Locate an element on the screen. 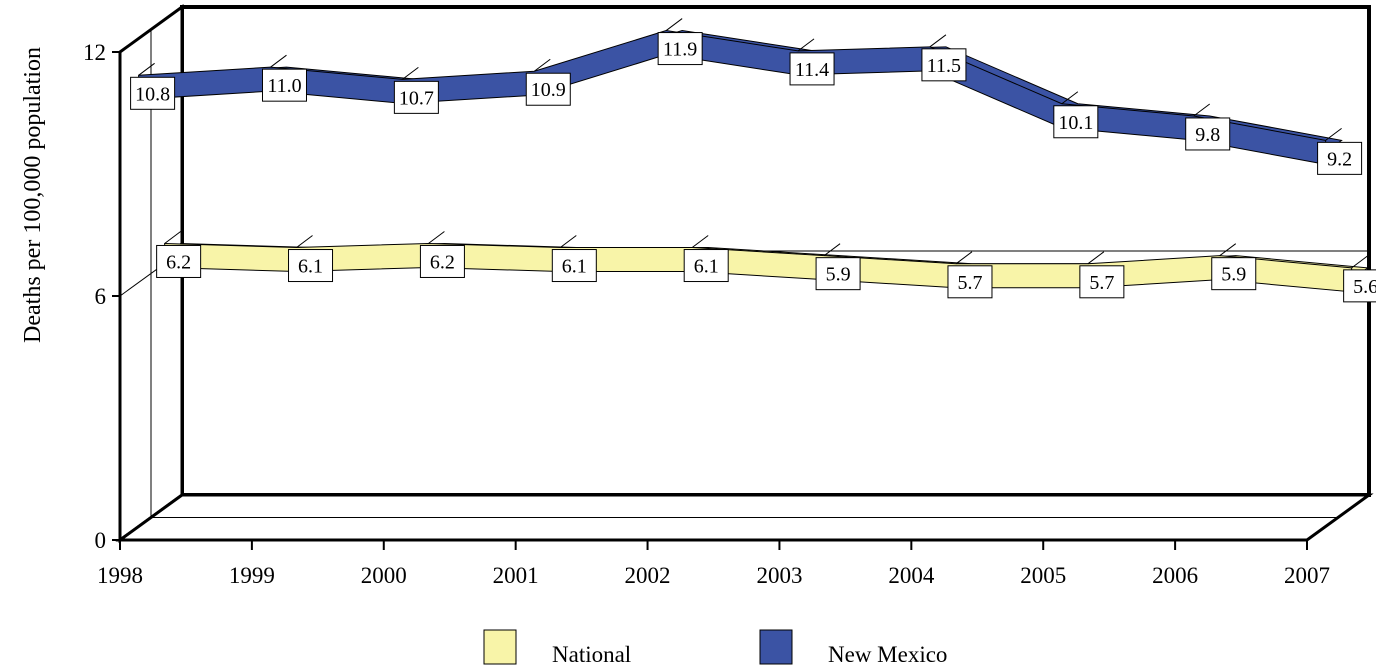 This screenshot has width=1376, height=670. x-tick-label: 2007 is located at coordinates (1307, 575).